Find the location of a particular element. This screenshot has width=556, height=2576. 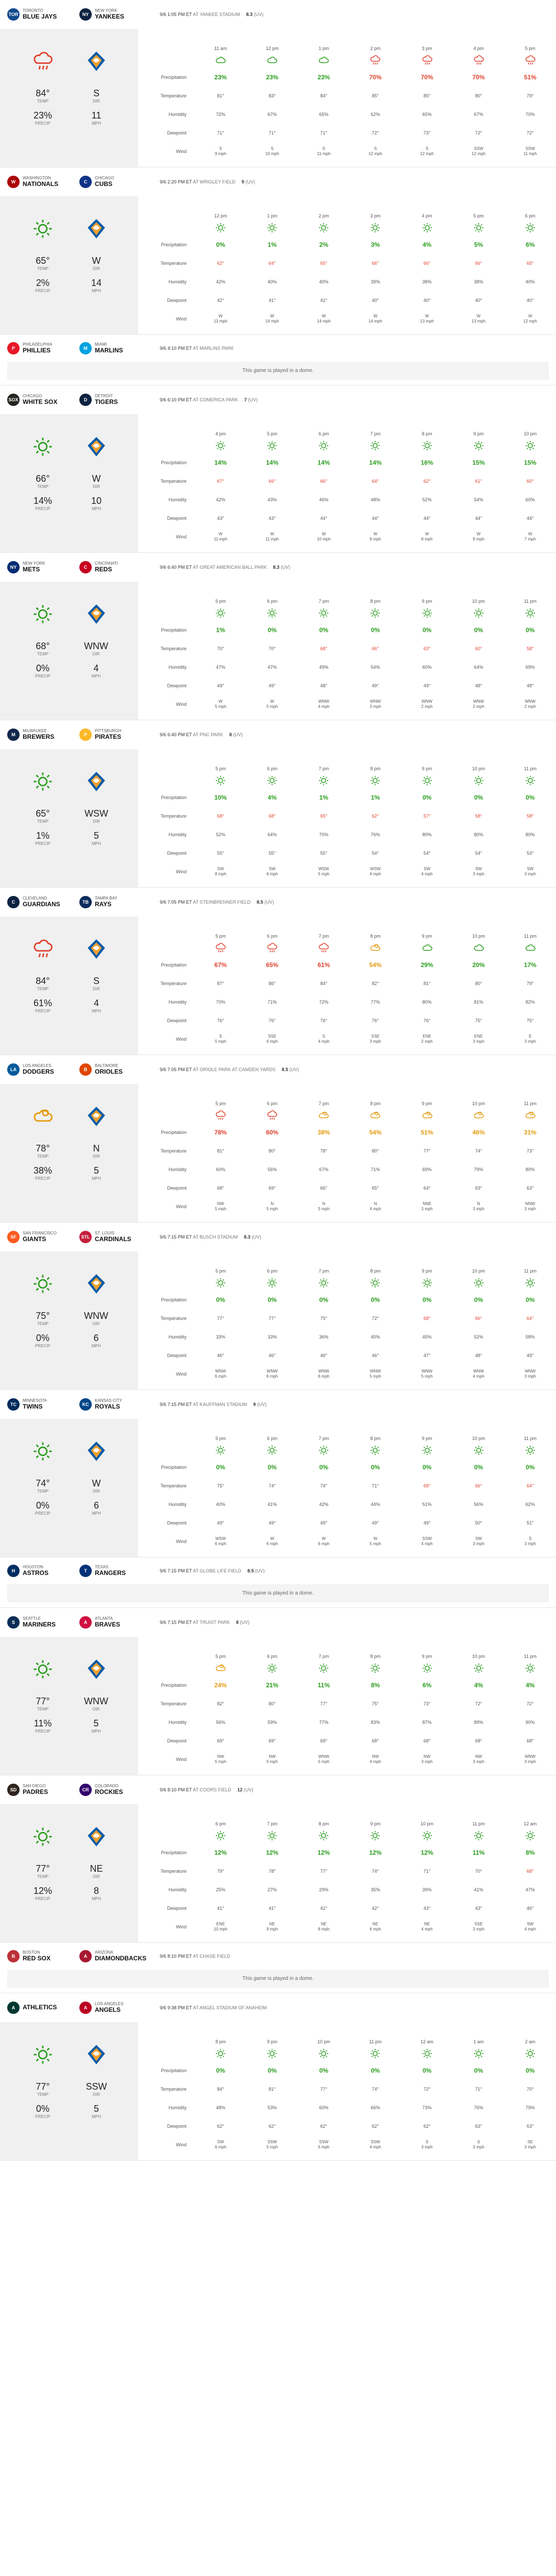

dewpoint-value: 68° is located at coordinates (375, 1740).